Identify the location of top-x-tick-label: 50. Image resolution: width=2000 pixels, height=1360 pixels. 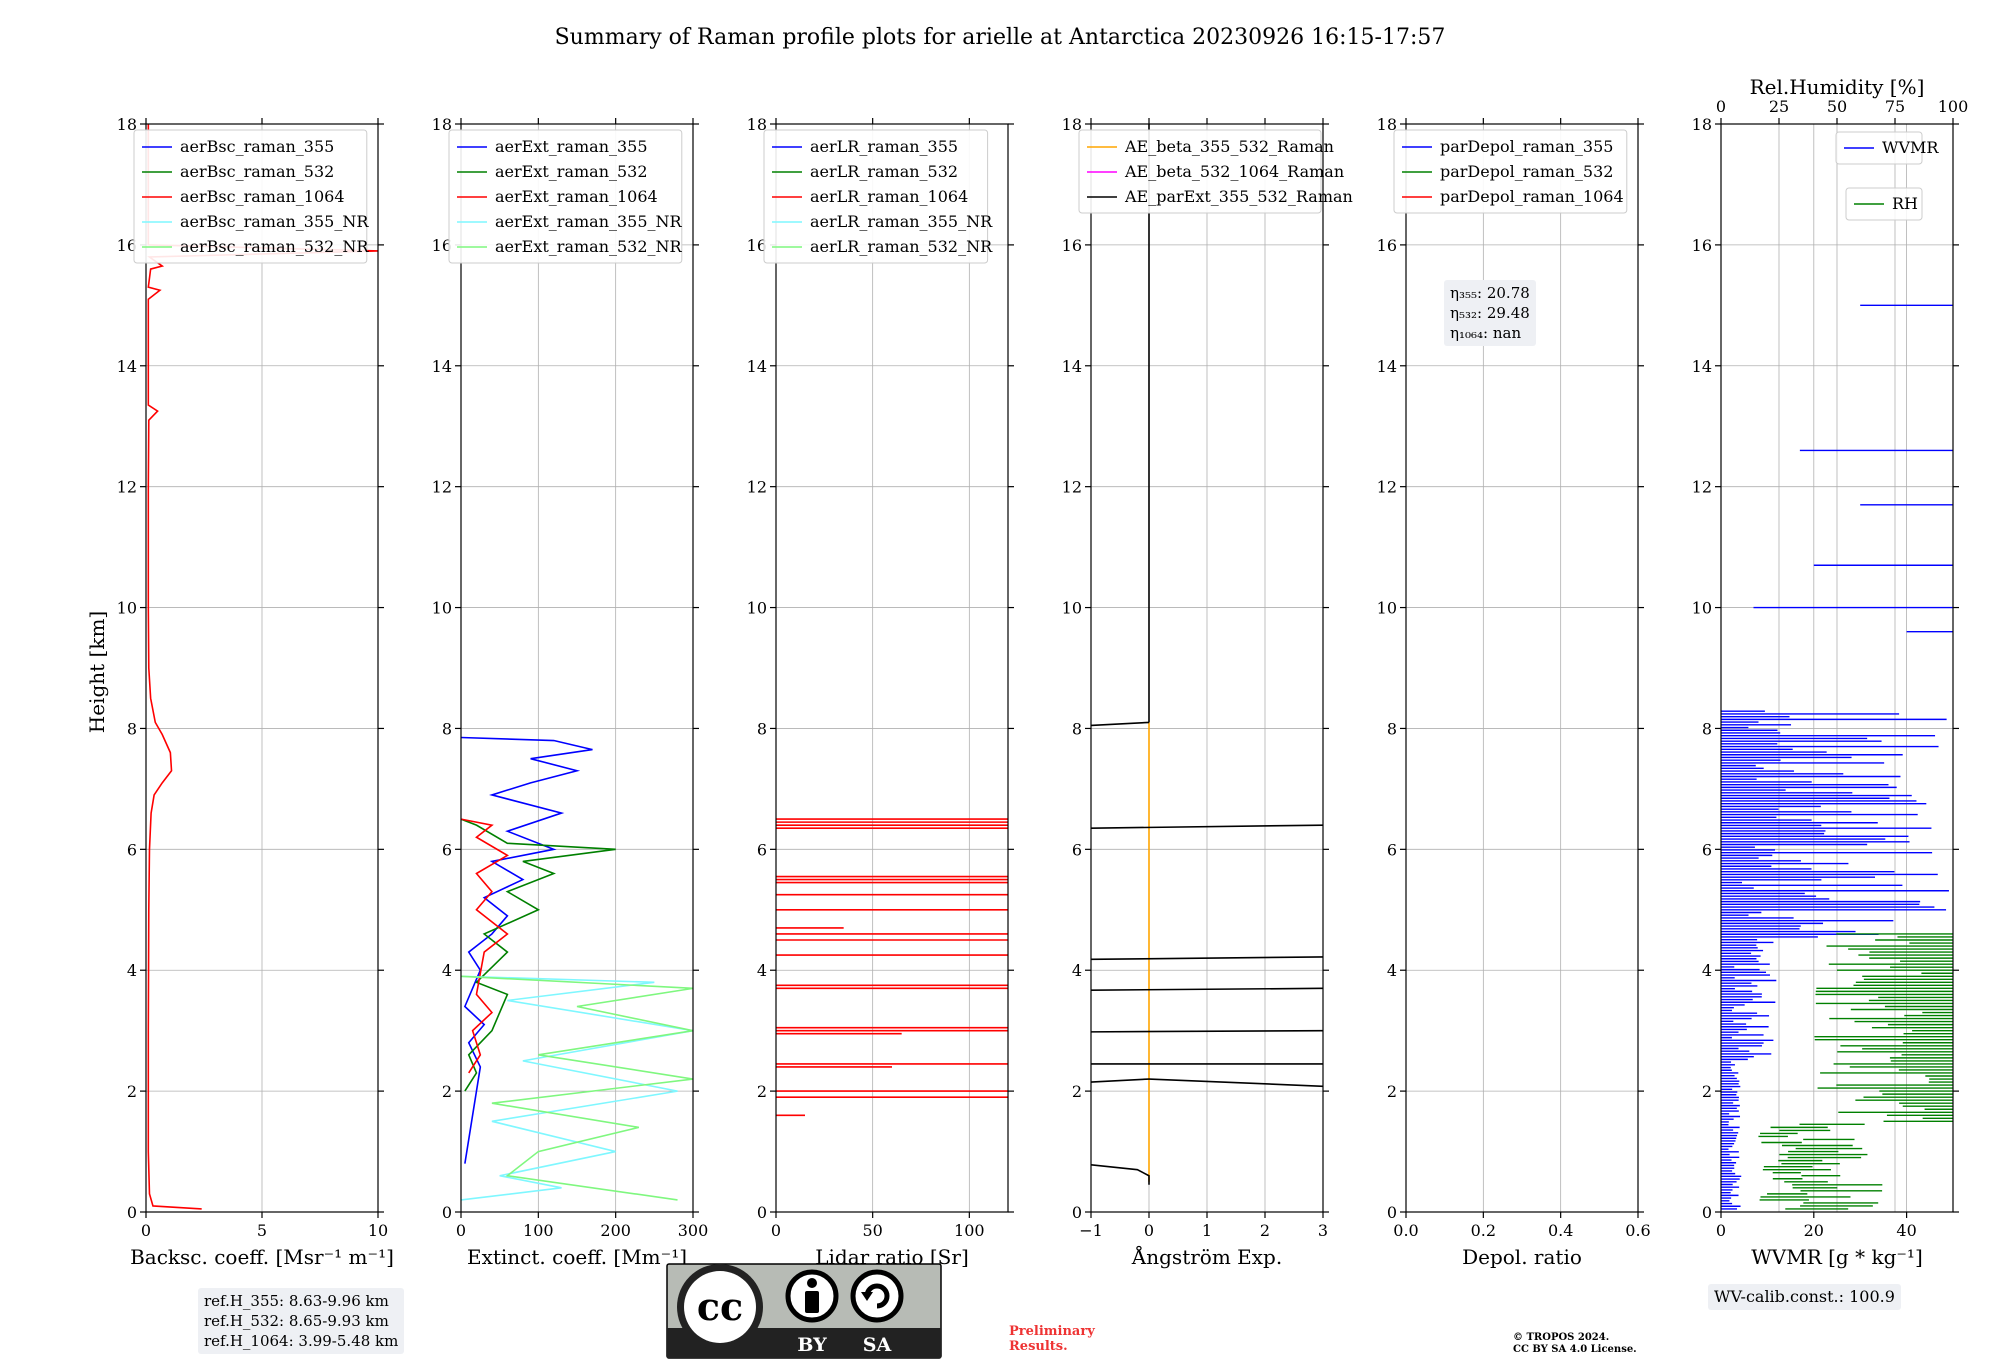
(1837, 106).